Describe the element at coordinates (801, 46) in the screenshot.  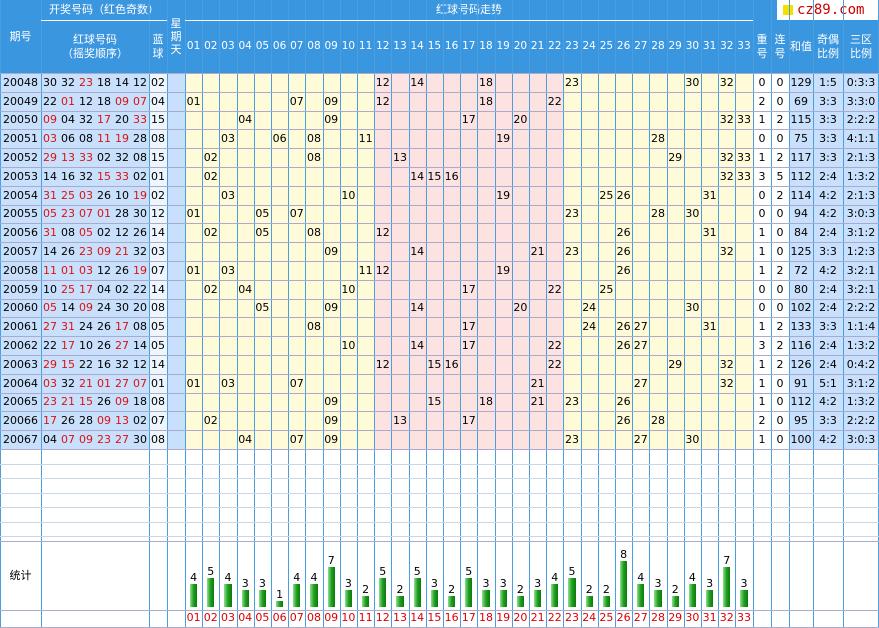
I see `sum-header-text: 和值` at that location.